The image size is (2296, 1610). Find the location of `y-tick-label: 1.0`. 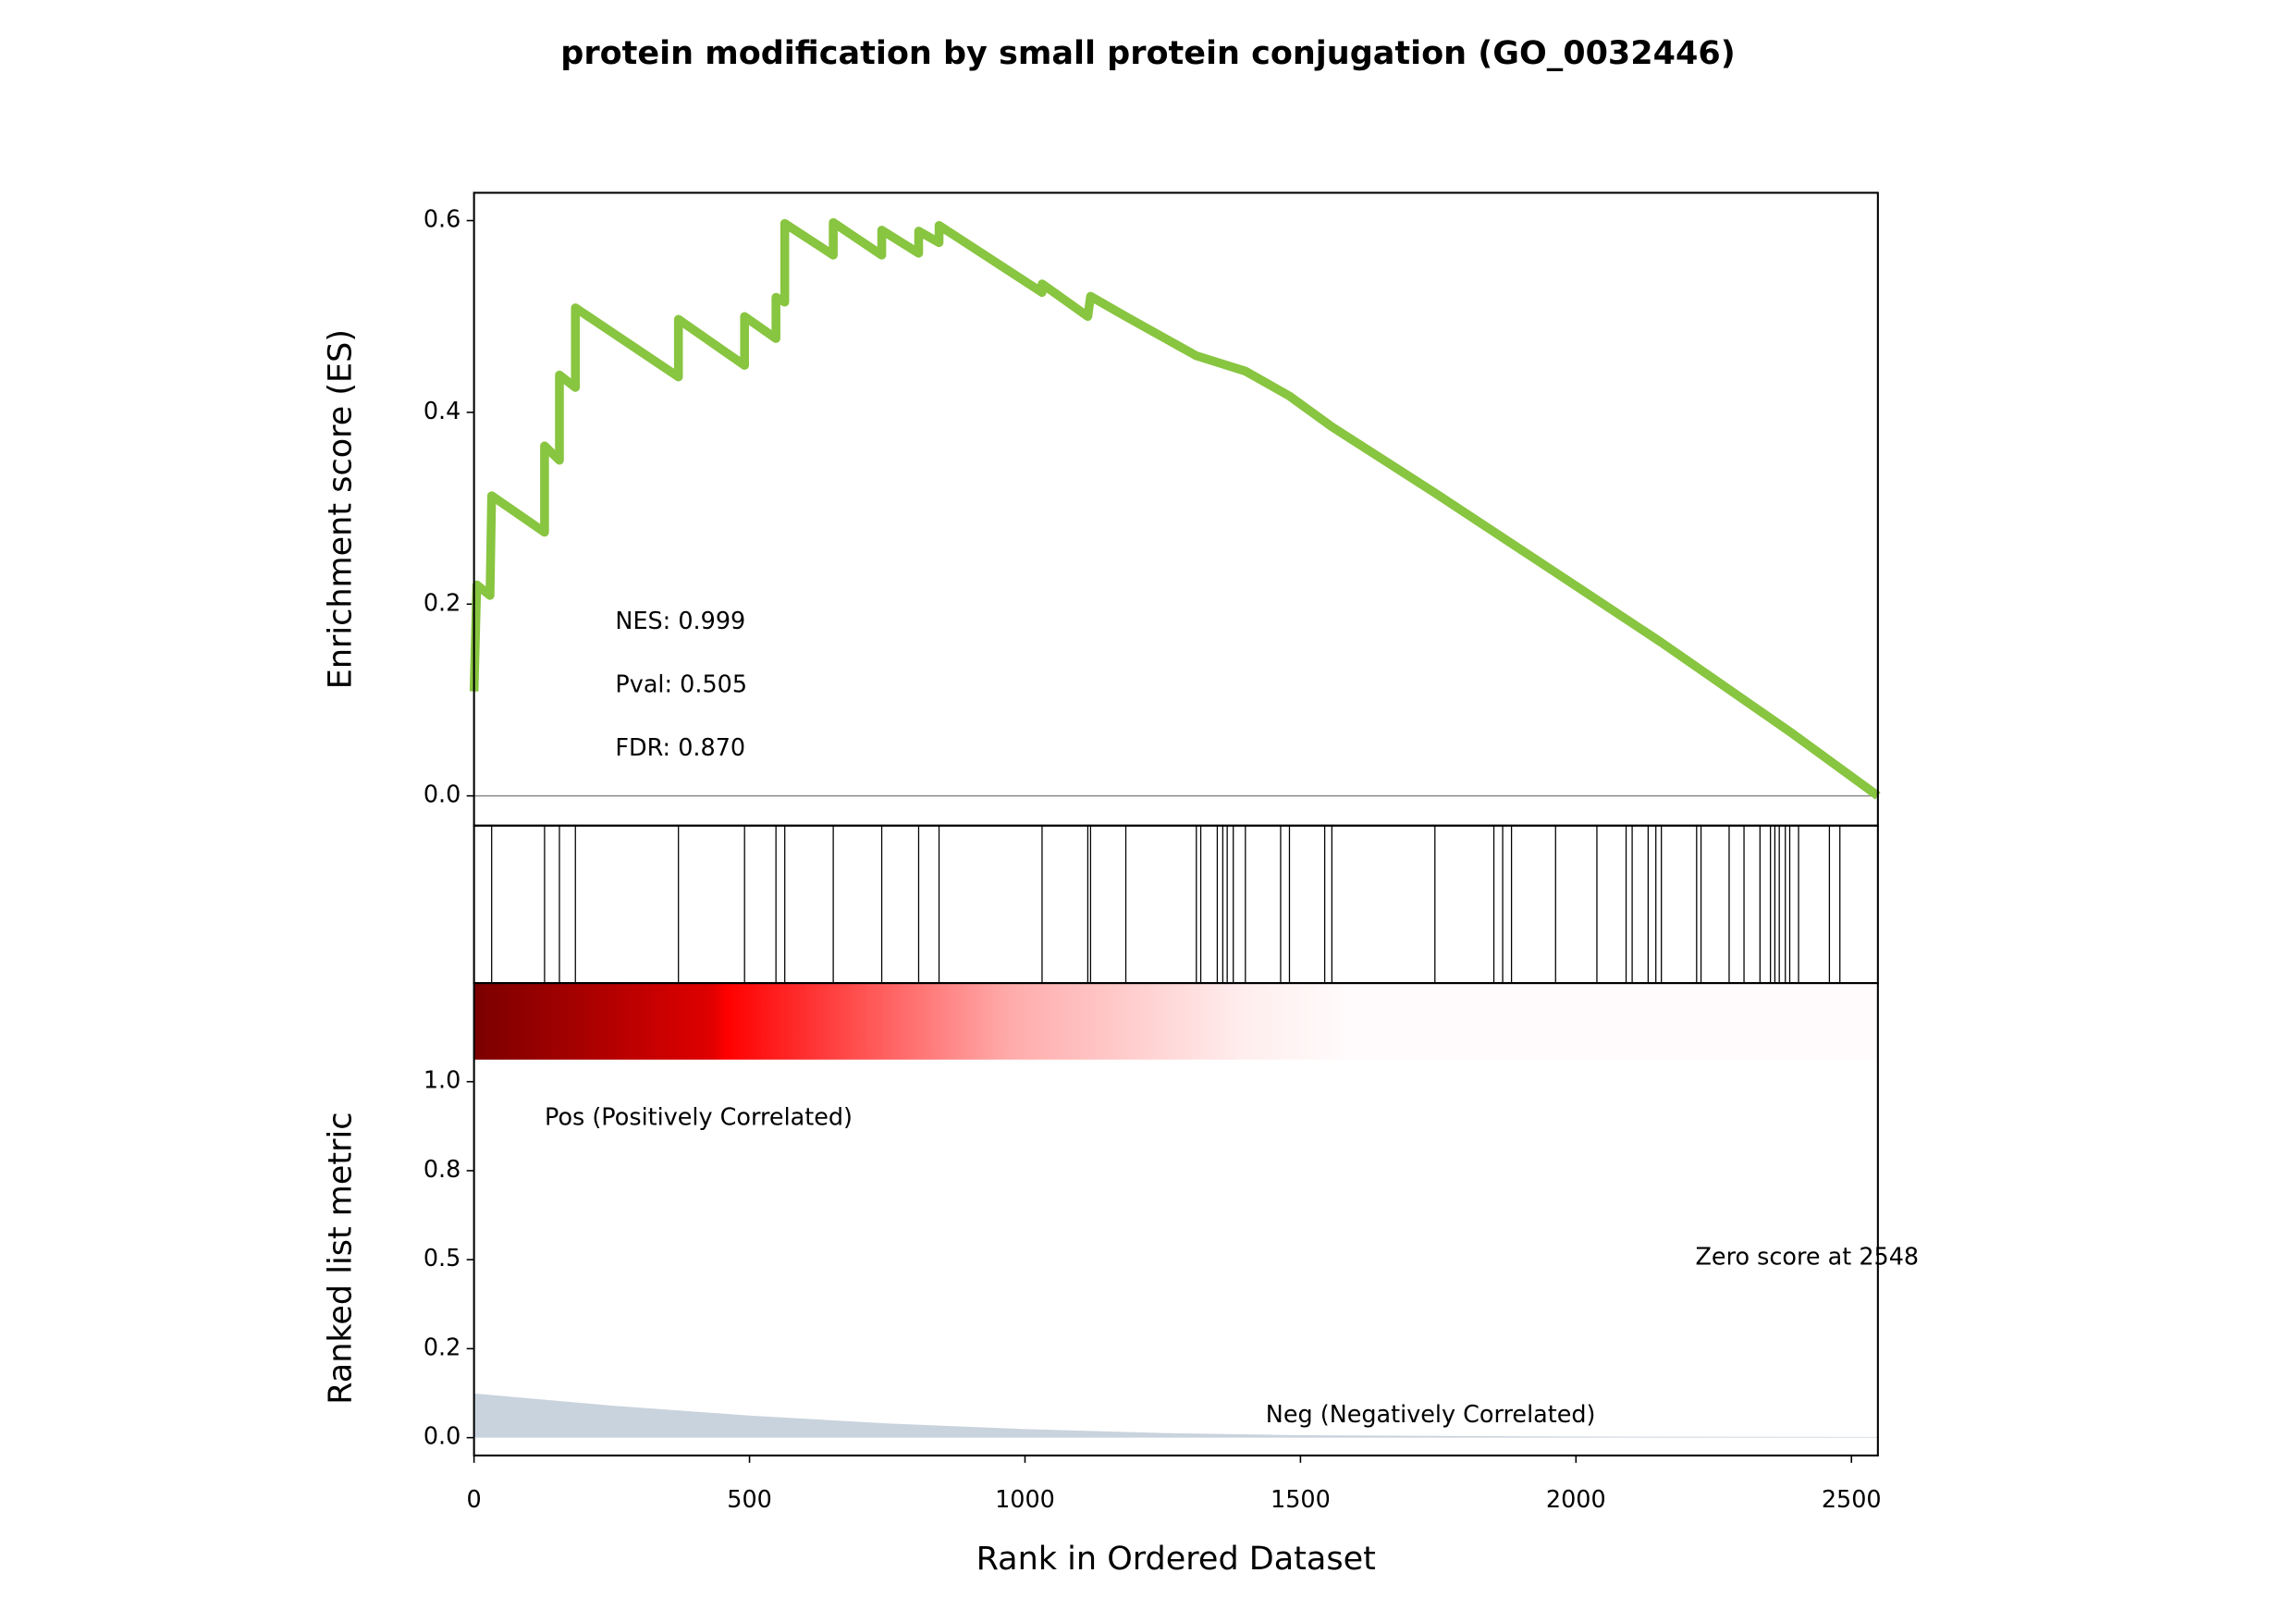

y-tick-label: 1.0 is located at coordinates (442, 1081).